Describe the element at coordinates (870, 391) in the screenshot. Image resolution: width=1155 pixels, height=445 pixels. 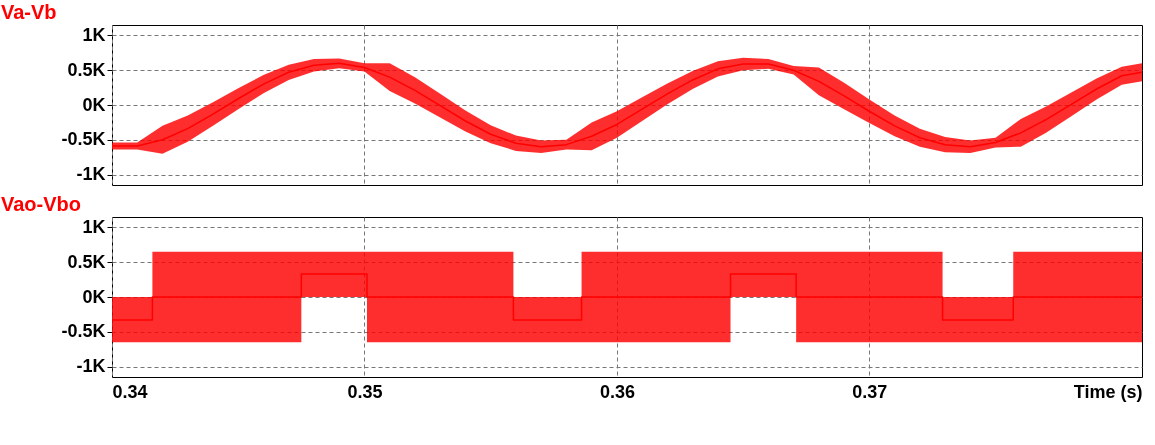
I see `x-tick-label: 0.37` at that location.